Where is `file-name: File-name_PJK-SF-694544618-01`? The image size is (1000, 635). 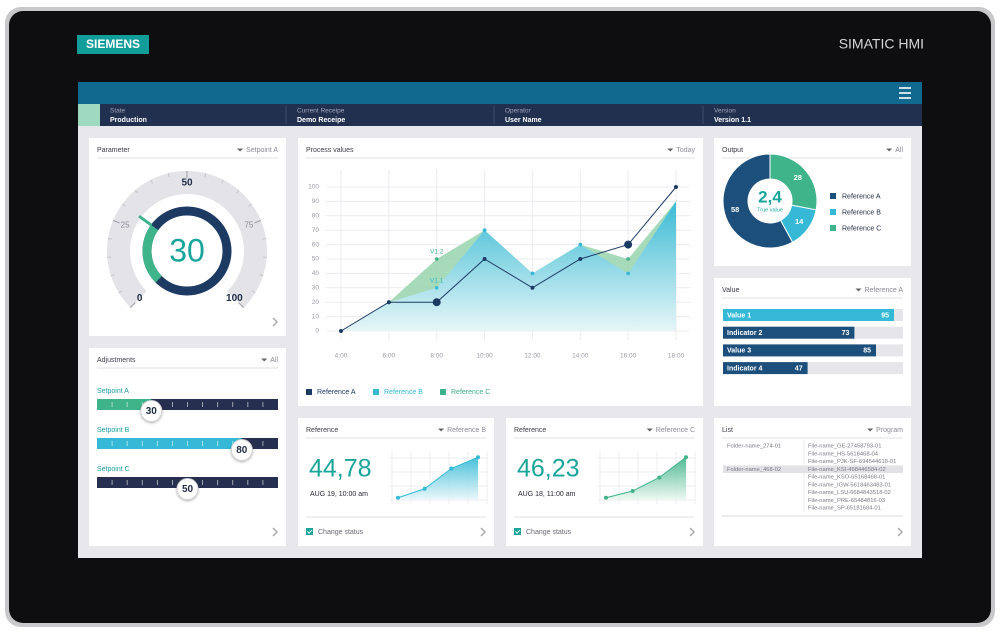
file-name: File-name_PJK-SF-694544618-01 is located at coordinates (852, 462).